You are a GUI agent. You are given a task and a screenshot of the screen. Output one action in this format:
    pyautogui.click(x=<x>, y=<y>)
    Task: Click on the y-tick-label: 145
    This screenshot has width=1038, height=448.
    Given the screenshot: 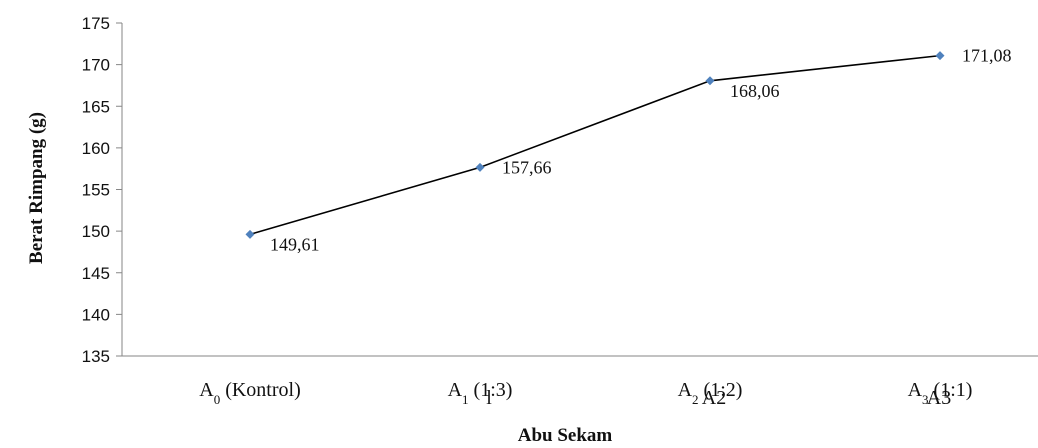 What is the action you would take?
    pyautogui.click(x=96, y=273)
    